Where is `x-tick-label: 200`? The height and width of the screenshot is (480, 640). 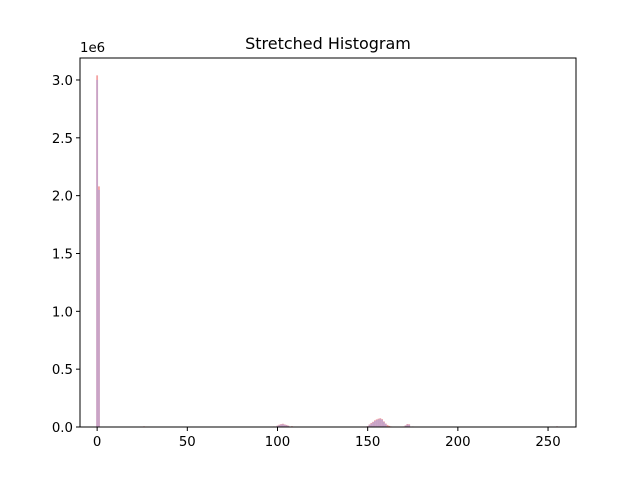 x-tick-label: 200 is located at coordinates (457, 442).